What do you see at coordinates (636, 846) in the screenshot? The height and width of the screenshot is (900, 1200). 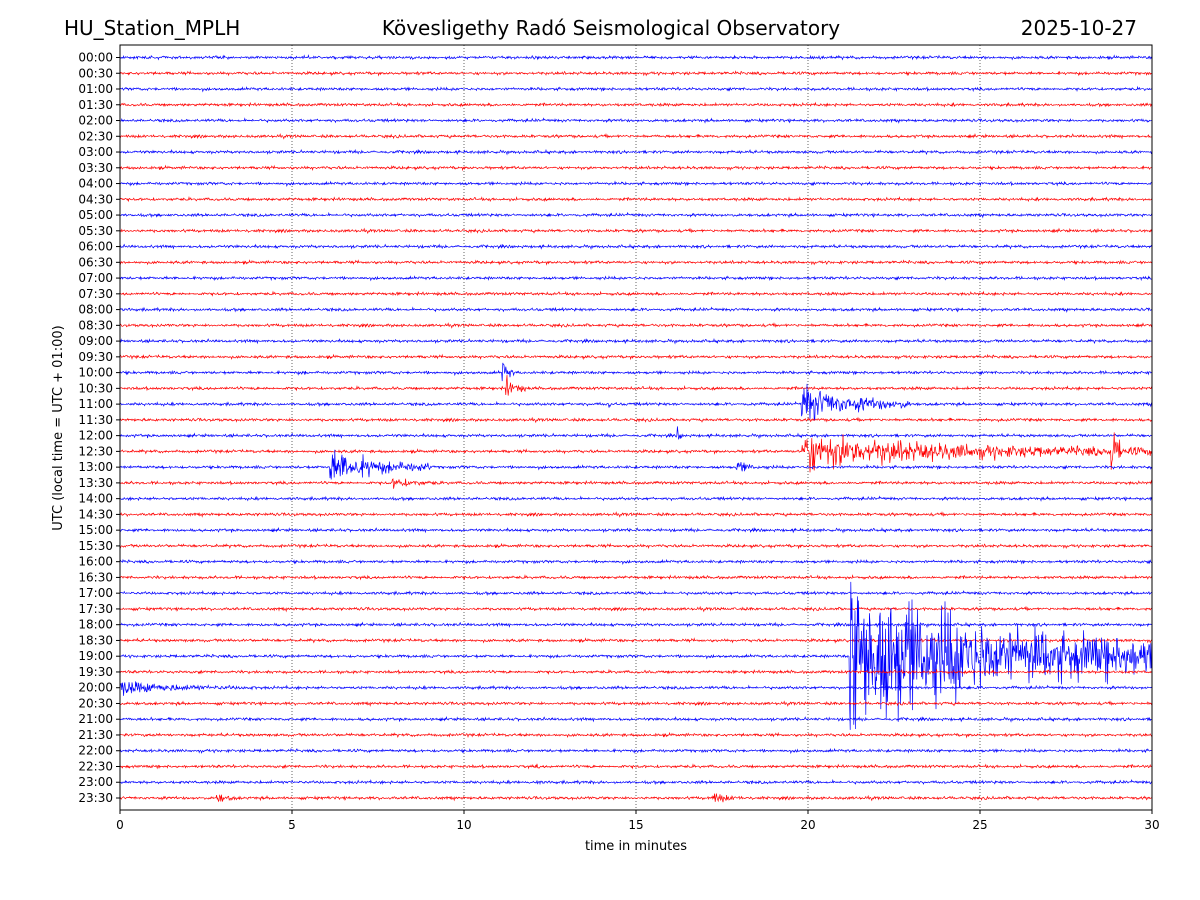 I see `x-axis-label: time in minutes` at bounding box center [636, 846].